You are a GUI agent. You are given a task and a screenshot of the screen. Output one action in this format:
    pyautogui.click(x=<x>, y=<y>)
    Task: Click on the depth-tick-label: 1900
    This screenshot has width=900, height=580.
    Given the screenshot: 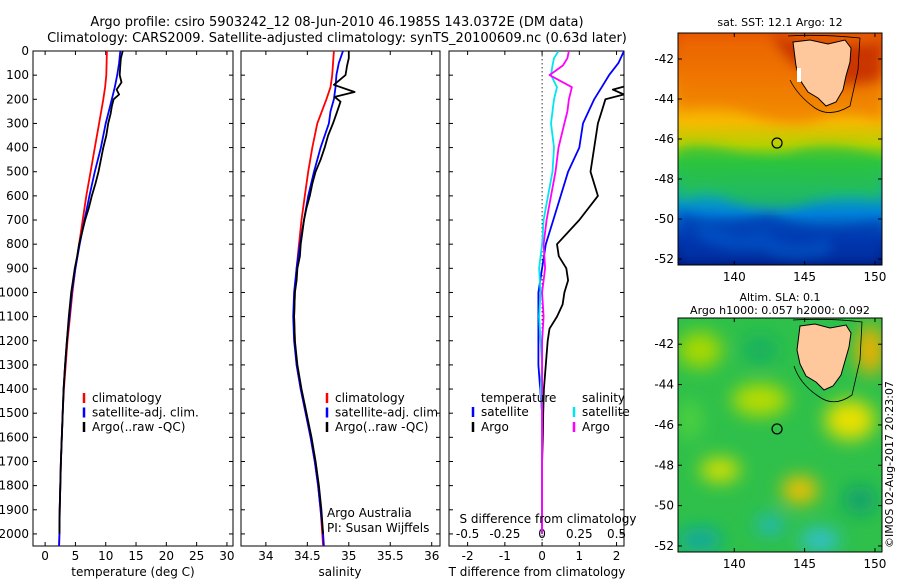 What is the action you would take?
    pyautogui.click(x=14, y=510)
    